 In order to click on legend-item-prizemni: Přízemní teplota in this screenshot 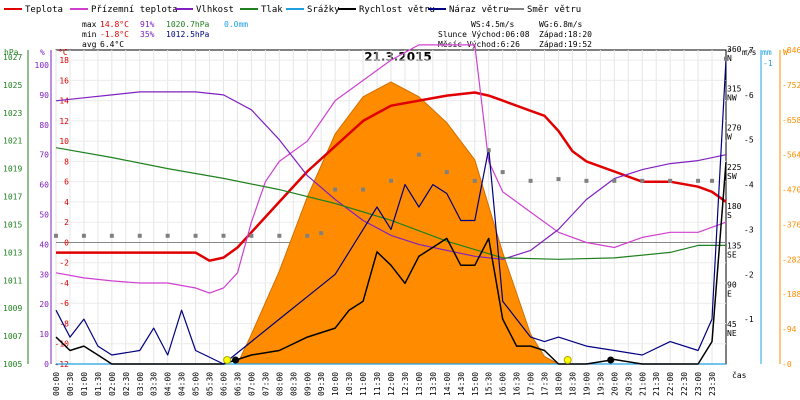, I will do `click(124, 10)`.